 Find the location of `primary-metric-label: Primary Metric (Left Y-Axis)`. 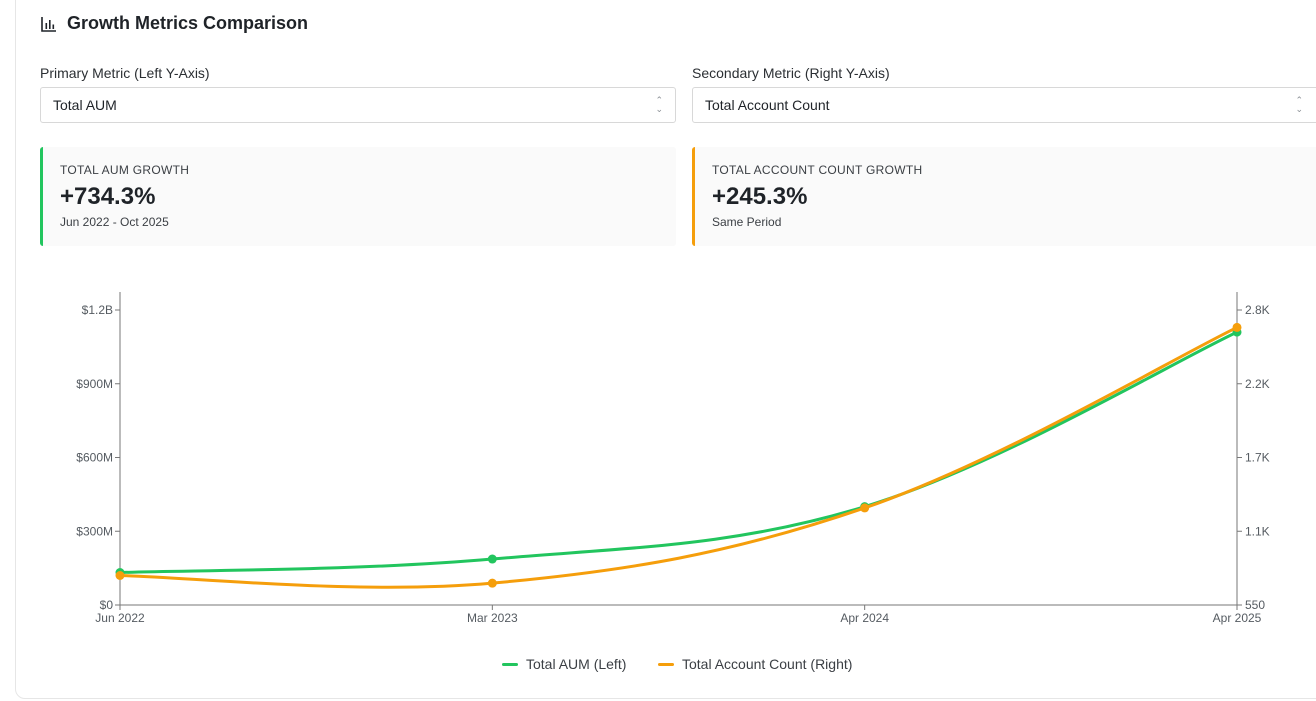

primary-metric-label: Primary Metric (Left Y-Axis) is located at coordinates (125, 73).